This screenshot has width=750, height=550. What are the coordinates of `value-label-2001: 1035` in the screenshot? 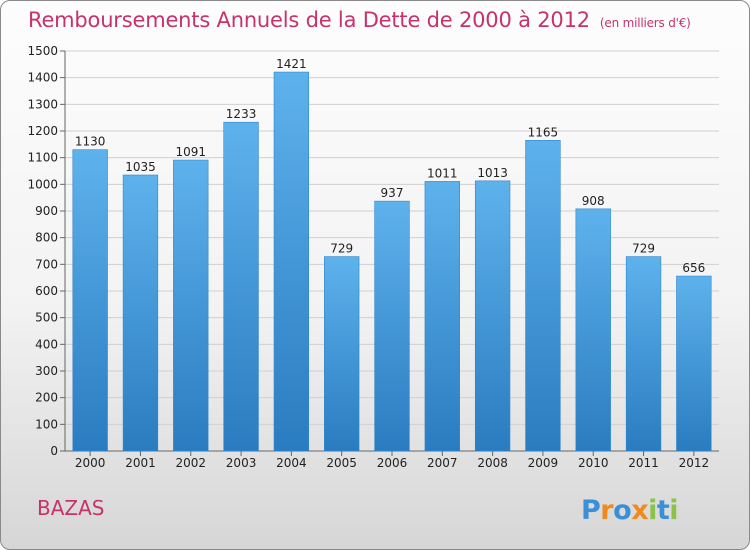 It's located at (140, 167).